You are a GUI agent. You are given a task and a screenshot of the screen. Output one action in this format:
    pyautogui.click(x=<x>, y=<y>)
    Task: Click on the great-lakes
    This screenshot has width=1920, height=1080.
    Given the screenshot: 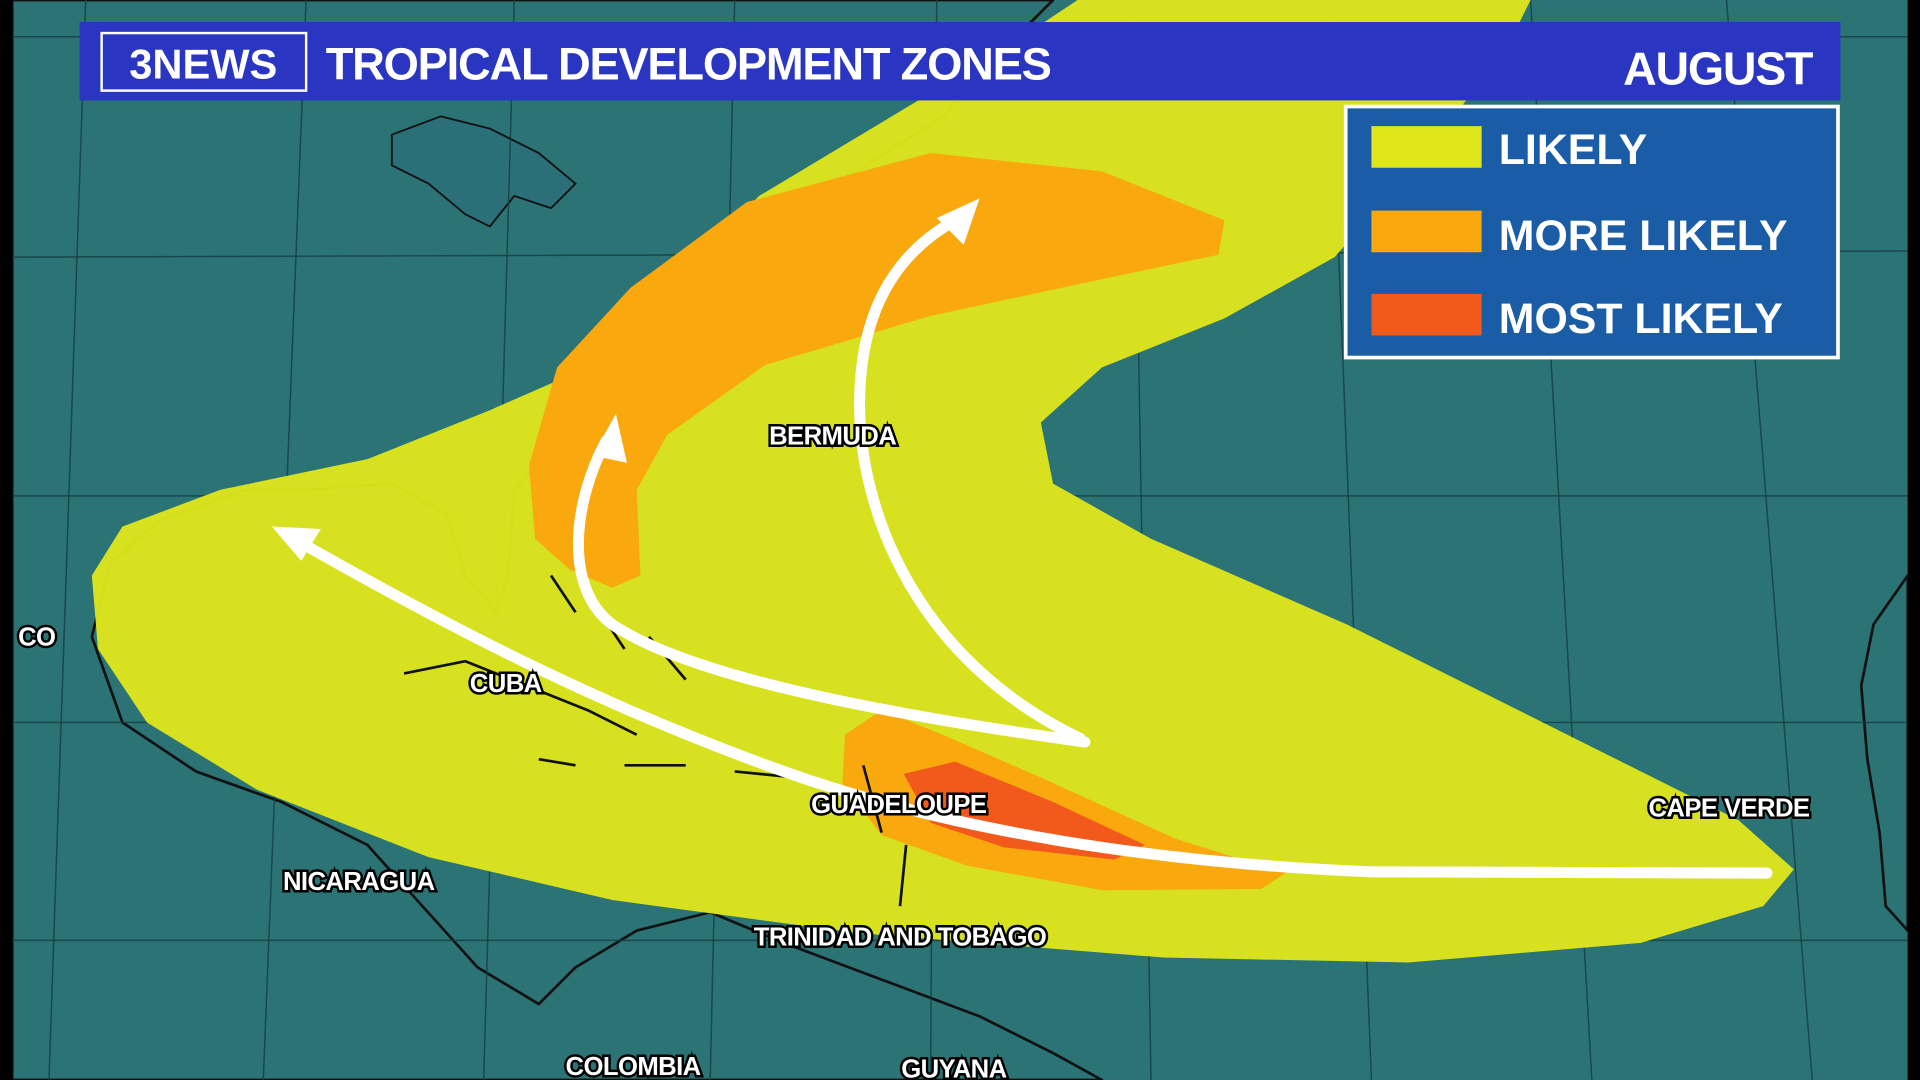 What is the action you would take?
    pyautogui.click(x=483, y=171)
    